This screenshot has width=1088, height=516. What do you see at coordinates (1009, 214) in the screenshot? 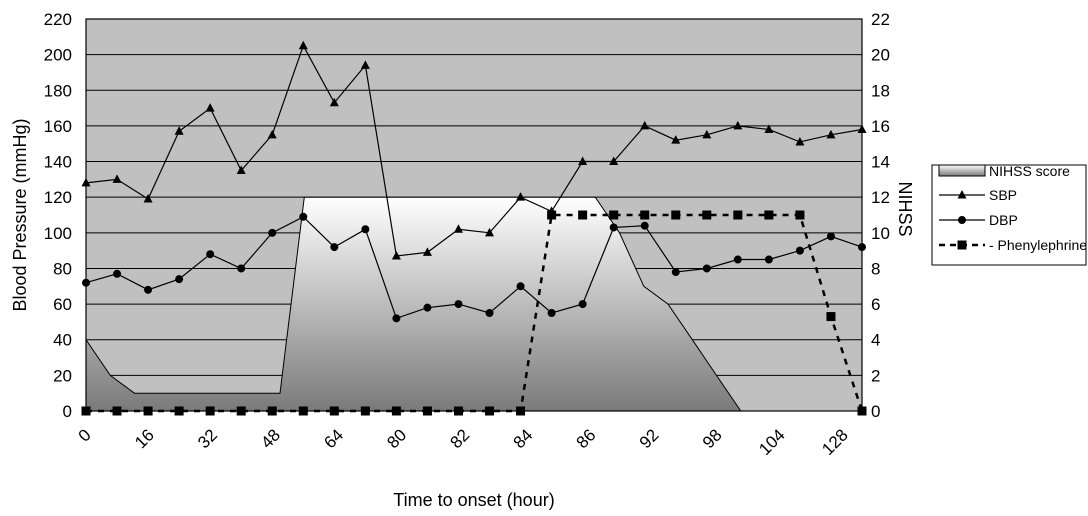
I see `legend: NIHSS score SBP DBP - Phenylephrine` at bounding box center [1009, 214].